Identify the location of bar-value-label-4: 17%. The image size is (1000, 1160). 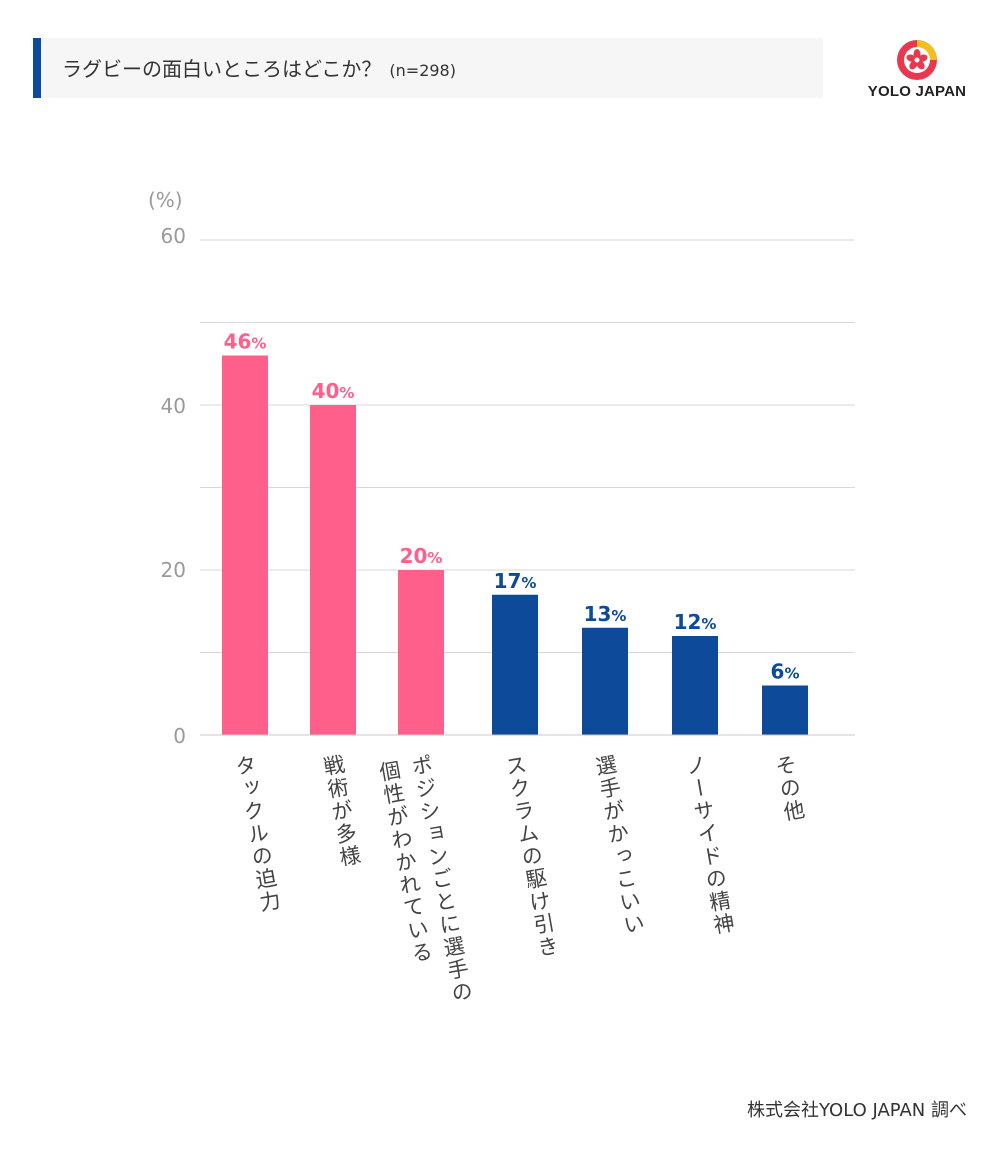
(515, 581).